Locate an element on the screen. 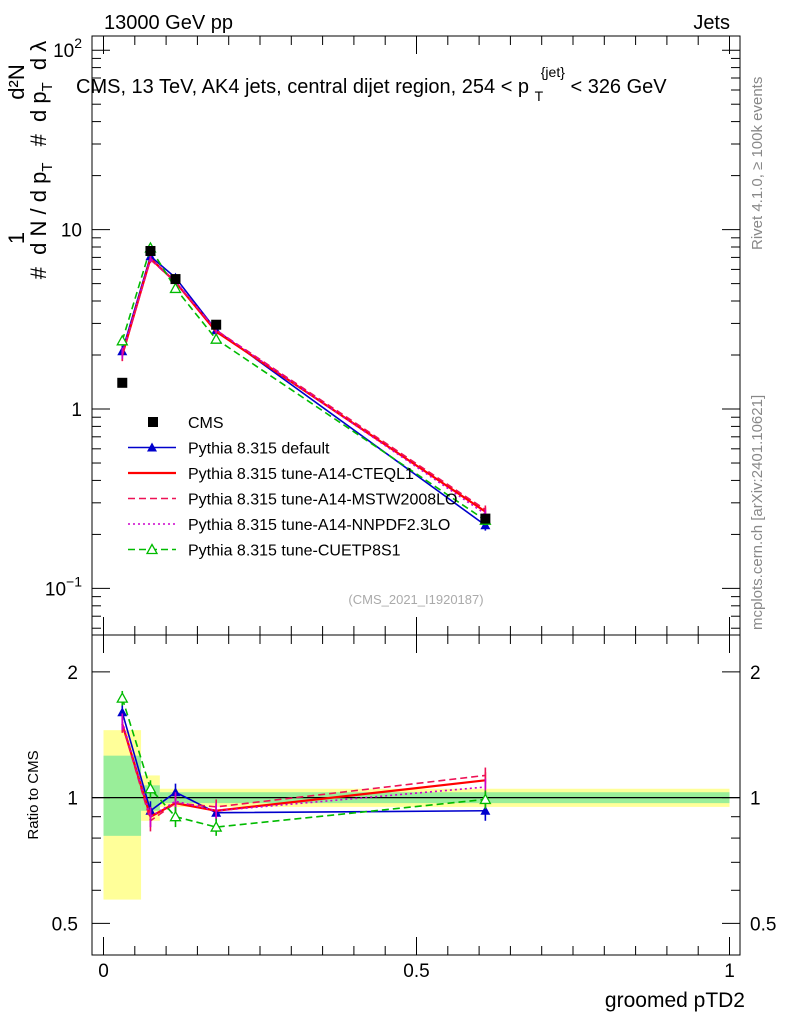  main-series-group is located at coordinates (304, 386).